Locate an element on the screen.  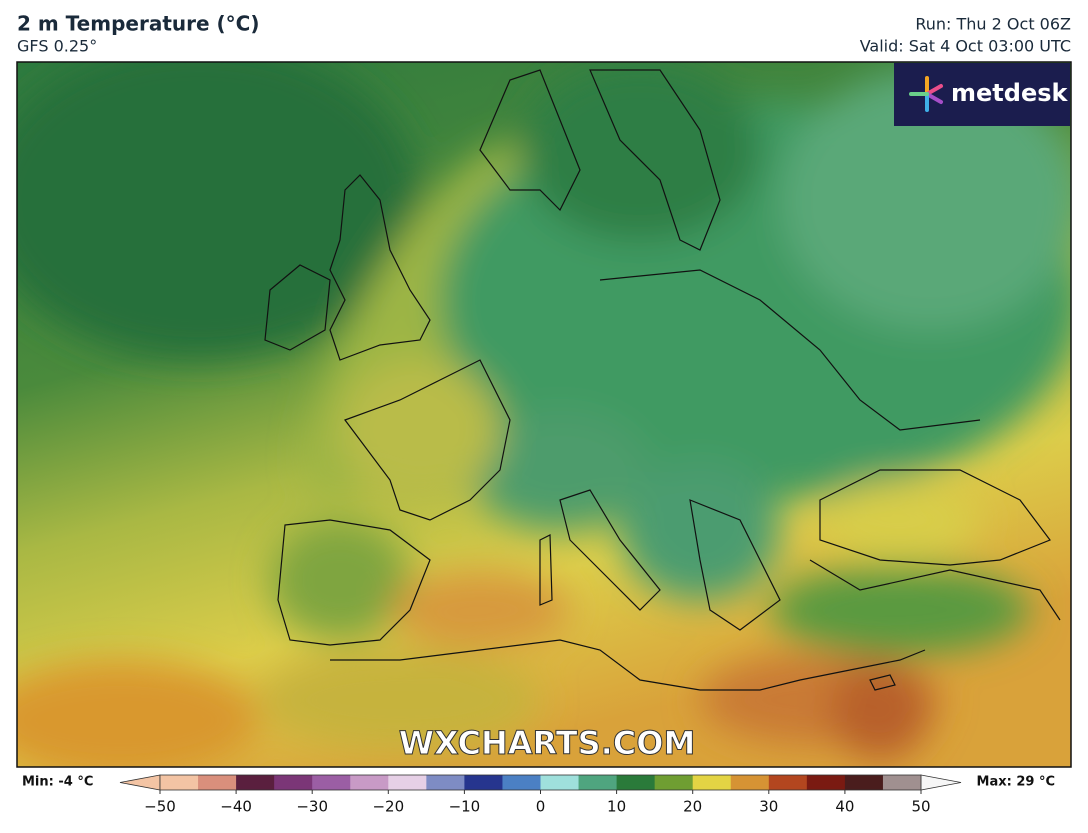
colorbar-end-high is located at coordinates (941, 782).